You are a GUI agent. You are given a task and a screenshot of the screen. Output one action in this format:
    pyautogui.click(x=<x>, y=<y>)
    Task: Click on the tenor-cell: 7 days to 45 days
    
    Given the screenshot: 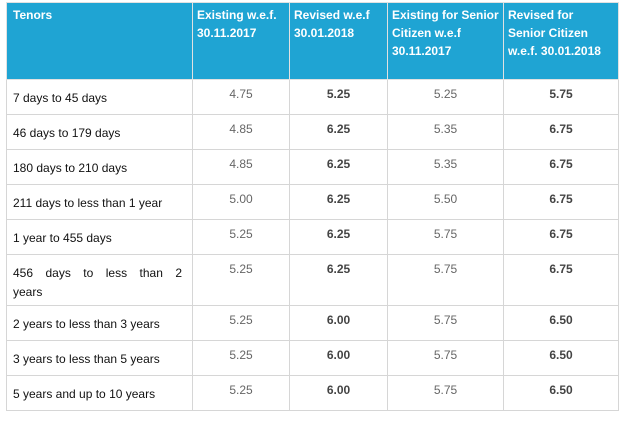 What is the action you would take?
    pyautogui.click(x=99, y=97)
    